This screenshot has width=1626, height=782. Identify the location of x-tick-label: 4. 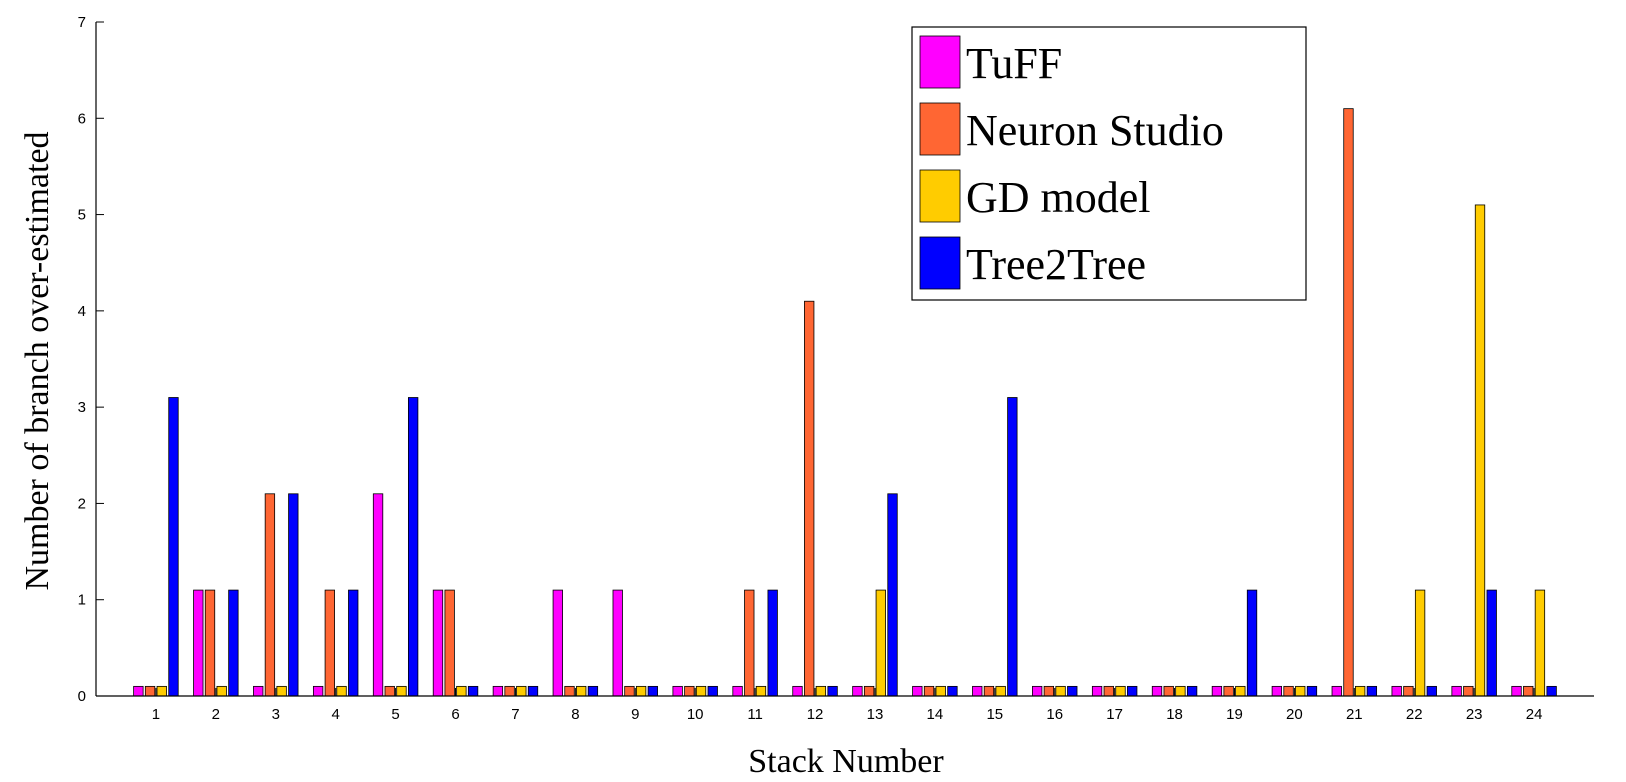
(336, 714).